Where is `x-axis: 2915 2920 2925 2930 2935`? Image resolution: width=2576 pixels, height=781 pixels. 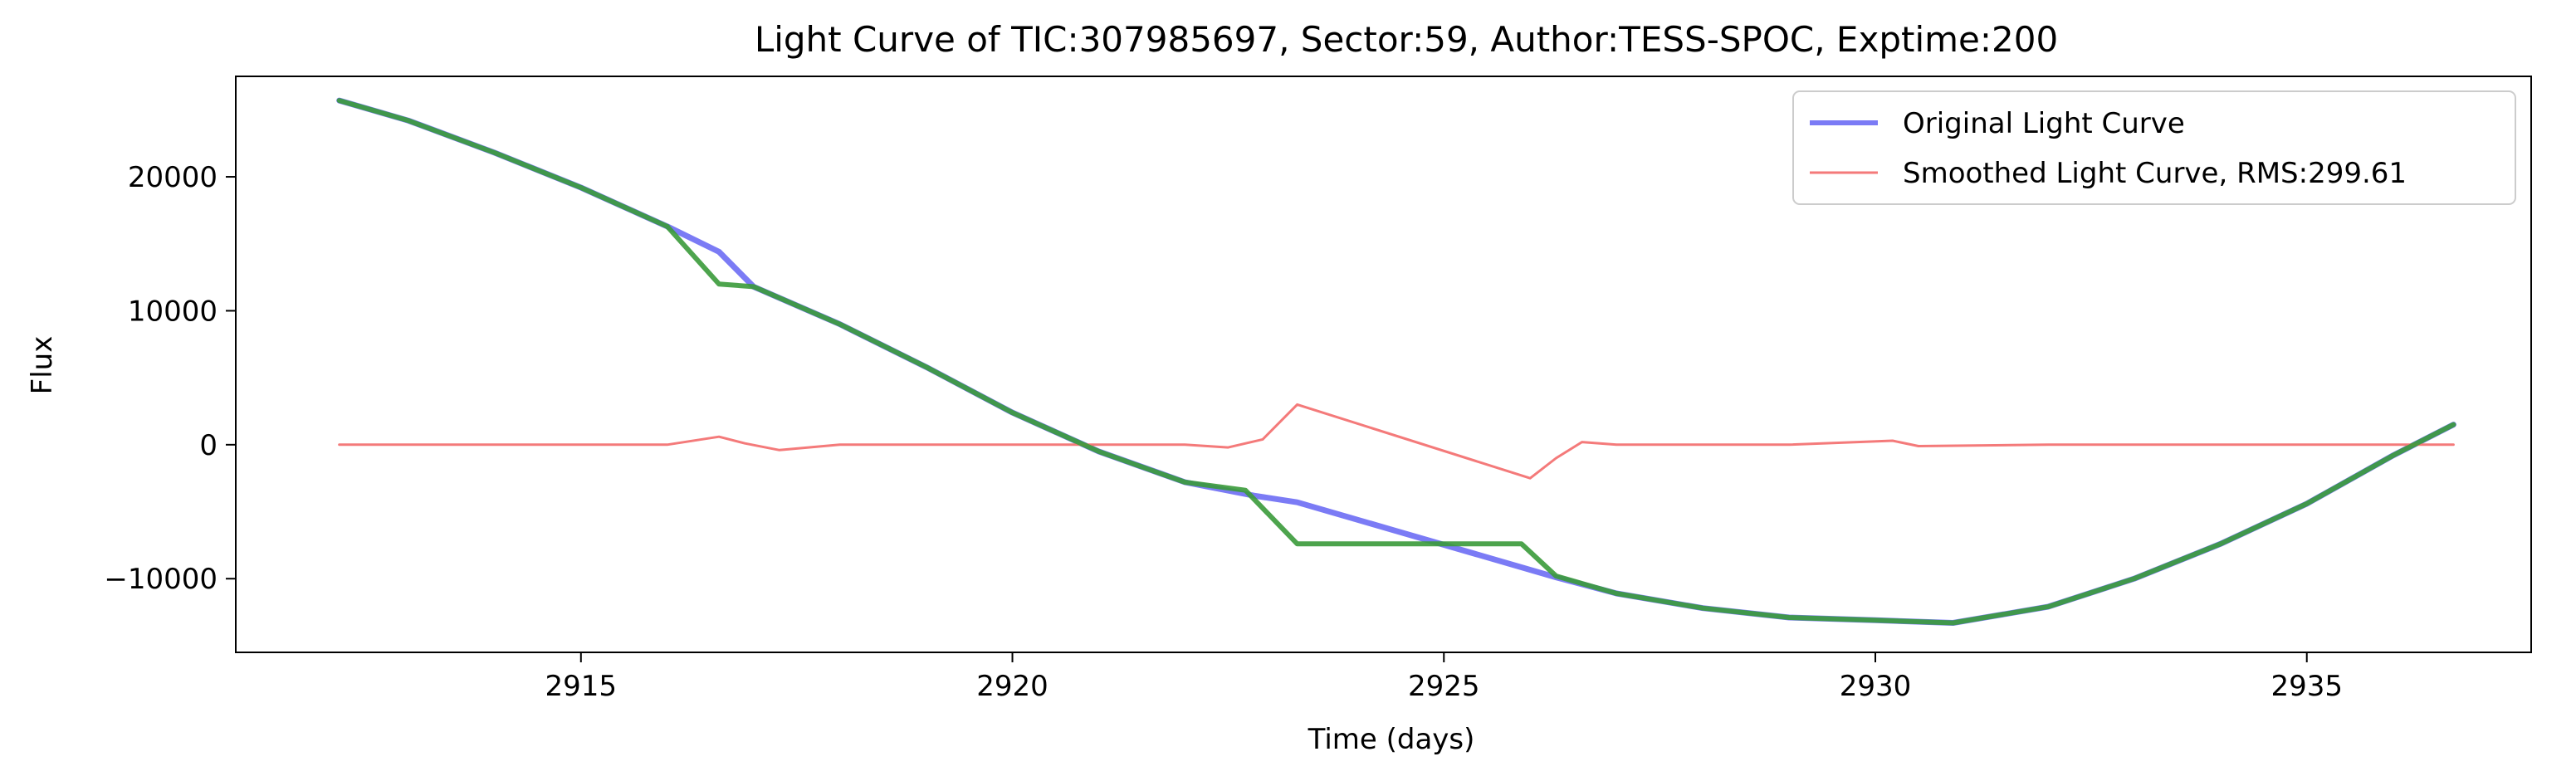
x-axis: 2915 2920 2925 2930 2935 is located at coordinates (1444, 677).